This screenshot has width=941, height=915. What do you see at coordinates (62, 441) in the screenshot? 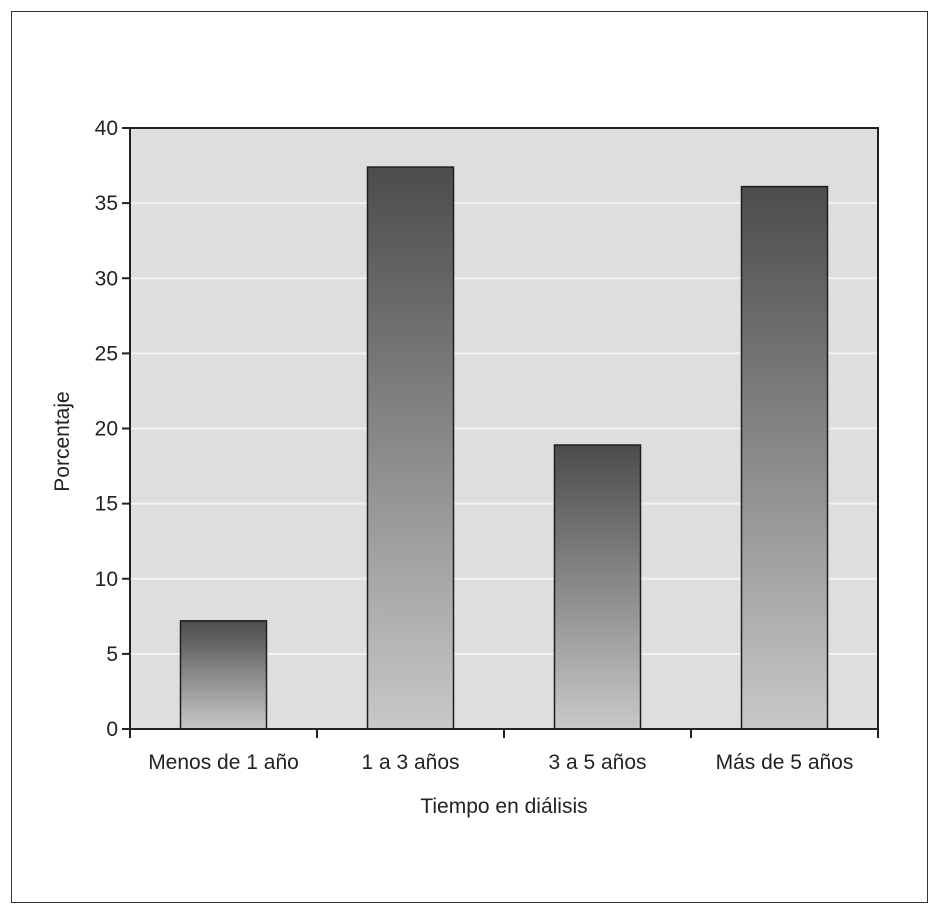
I see `y-axis-title: Porcentaje` at bounding box center [62, 441].